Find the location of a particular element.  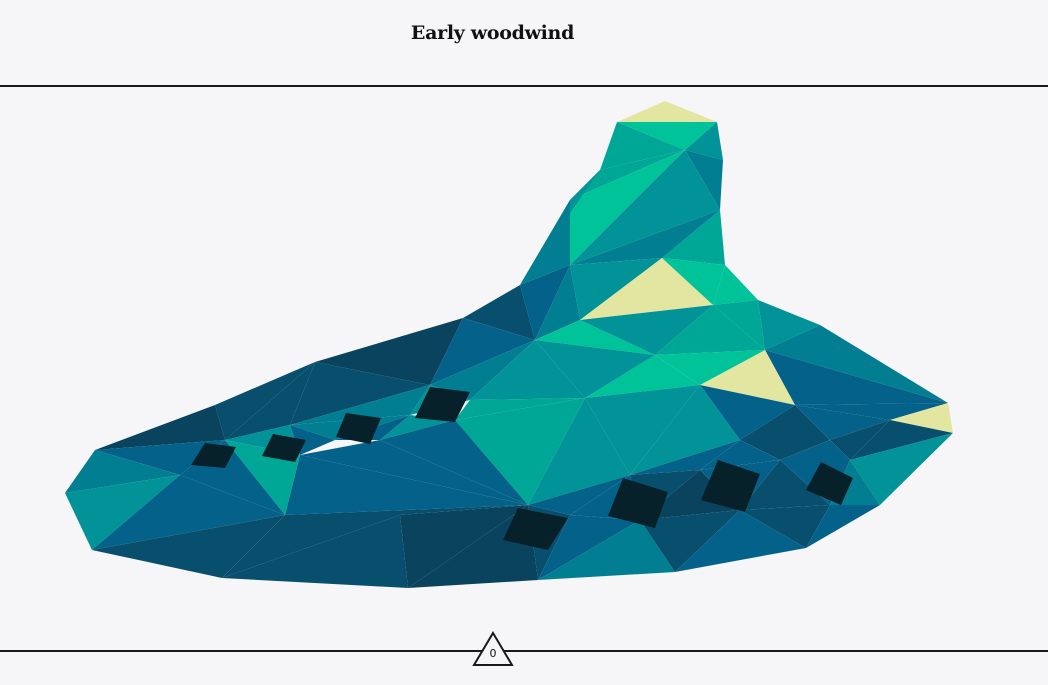

triangle-icon is located at coordinates (493, 648).